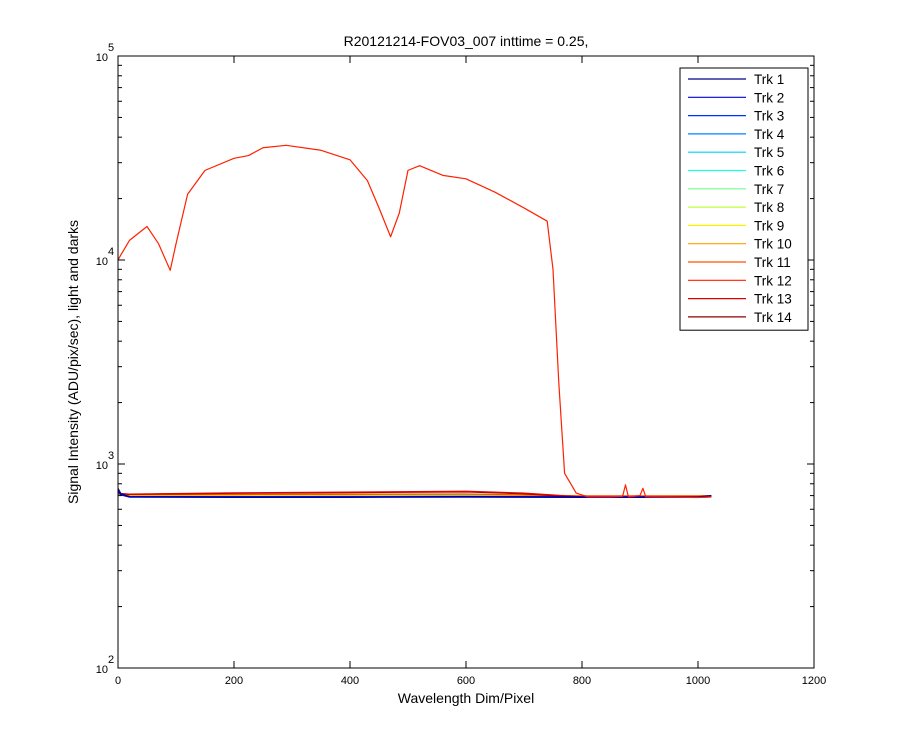  What do you see at coordinates (769, 79) in the screenshot?
I see `legend-label-1: Trk 1` at bounding box center [769, 79].